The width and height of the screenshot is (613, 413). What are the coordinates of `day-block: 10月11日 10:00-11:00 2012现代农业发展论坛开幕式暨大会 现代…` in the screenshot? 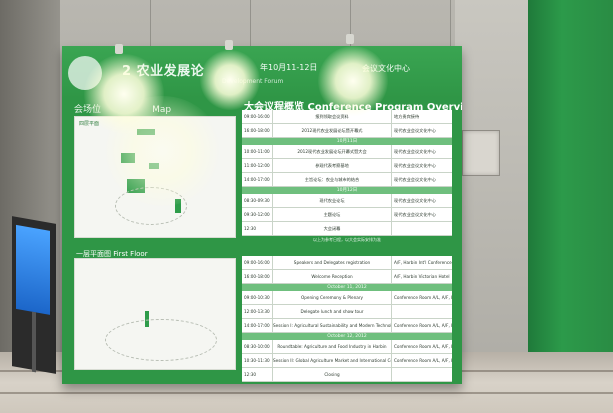 It's located at (347, 162).